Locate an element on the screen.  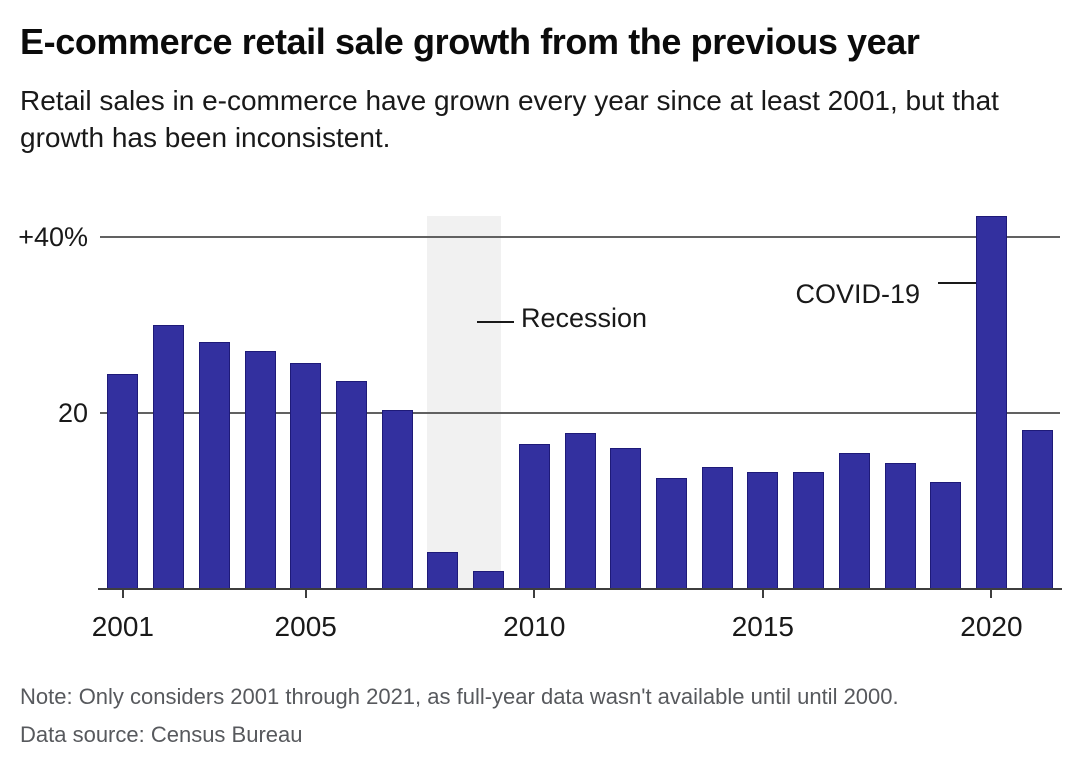
bar-2005 is located at coordinates (306, 475).